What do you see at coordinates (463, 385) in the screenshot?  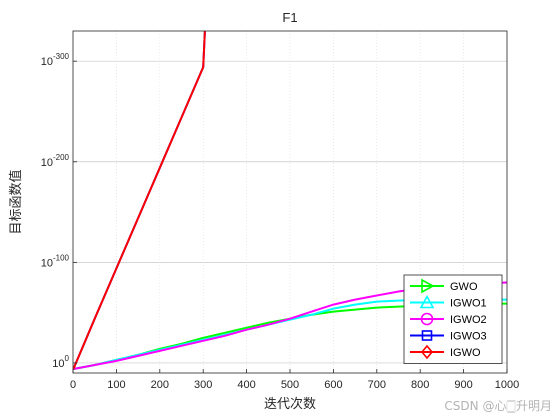 I see `x-tick-label: 900` at bounding box center [463, 385].